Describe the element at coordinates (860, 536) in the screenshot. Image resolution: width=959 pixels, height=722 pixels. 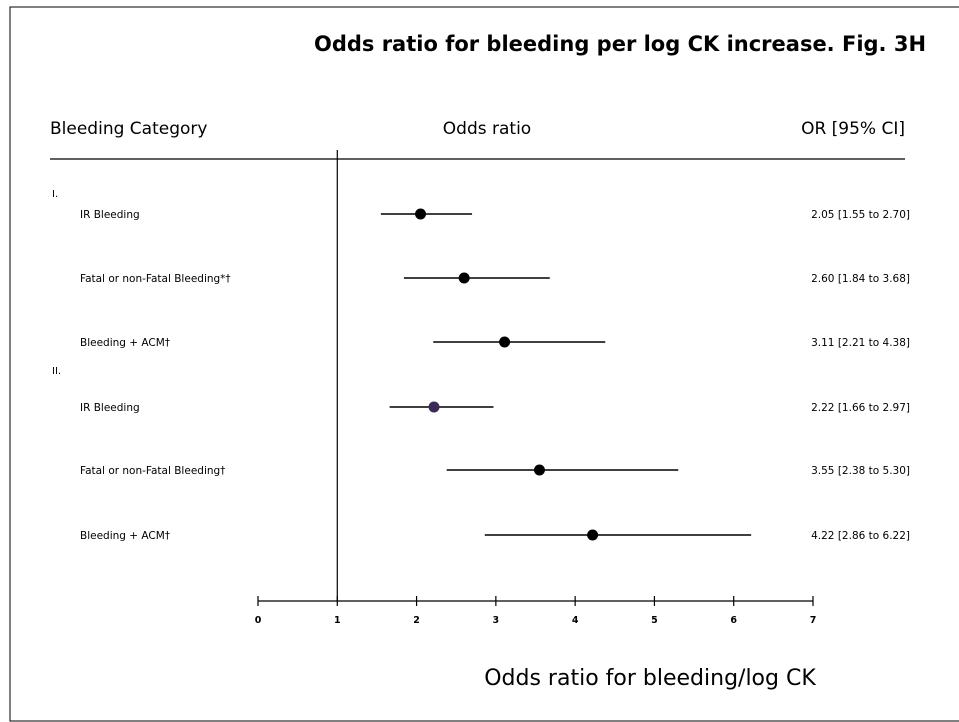
I see `ci-value-label: 4.22 [2.86 to 6.22]` at that location.